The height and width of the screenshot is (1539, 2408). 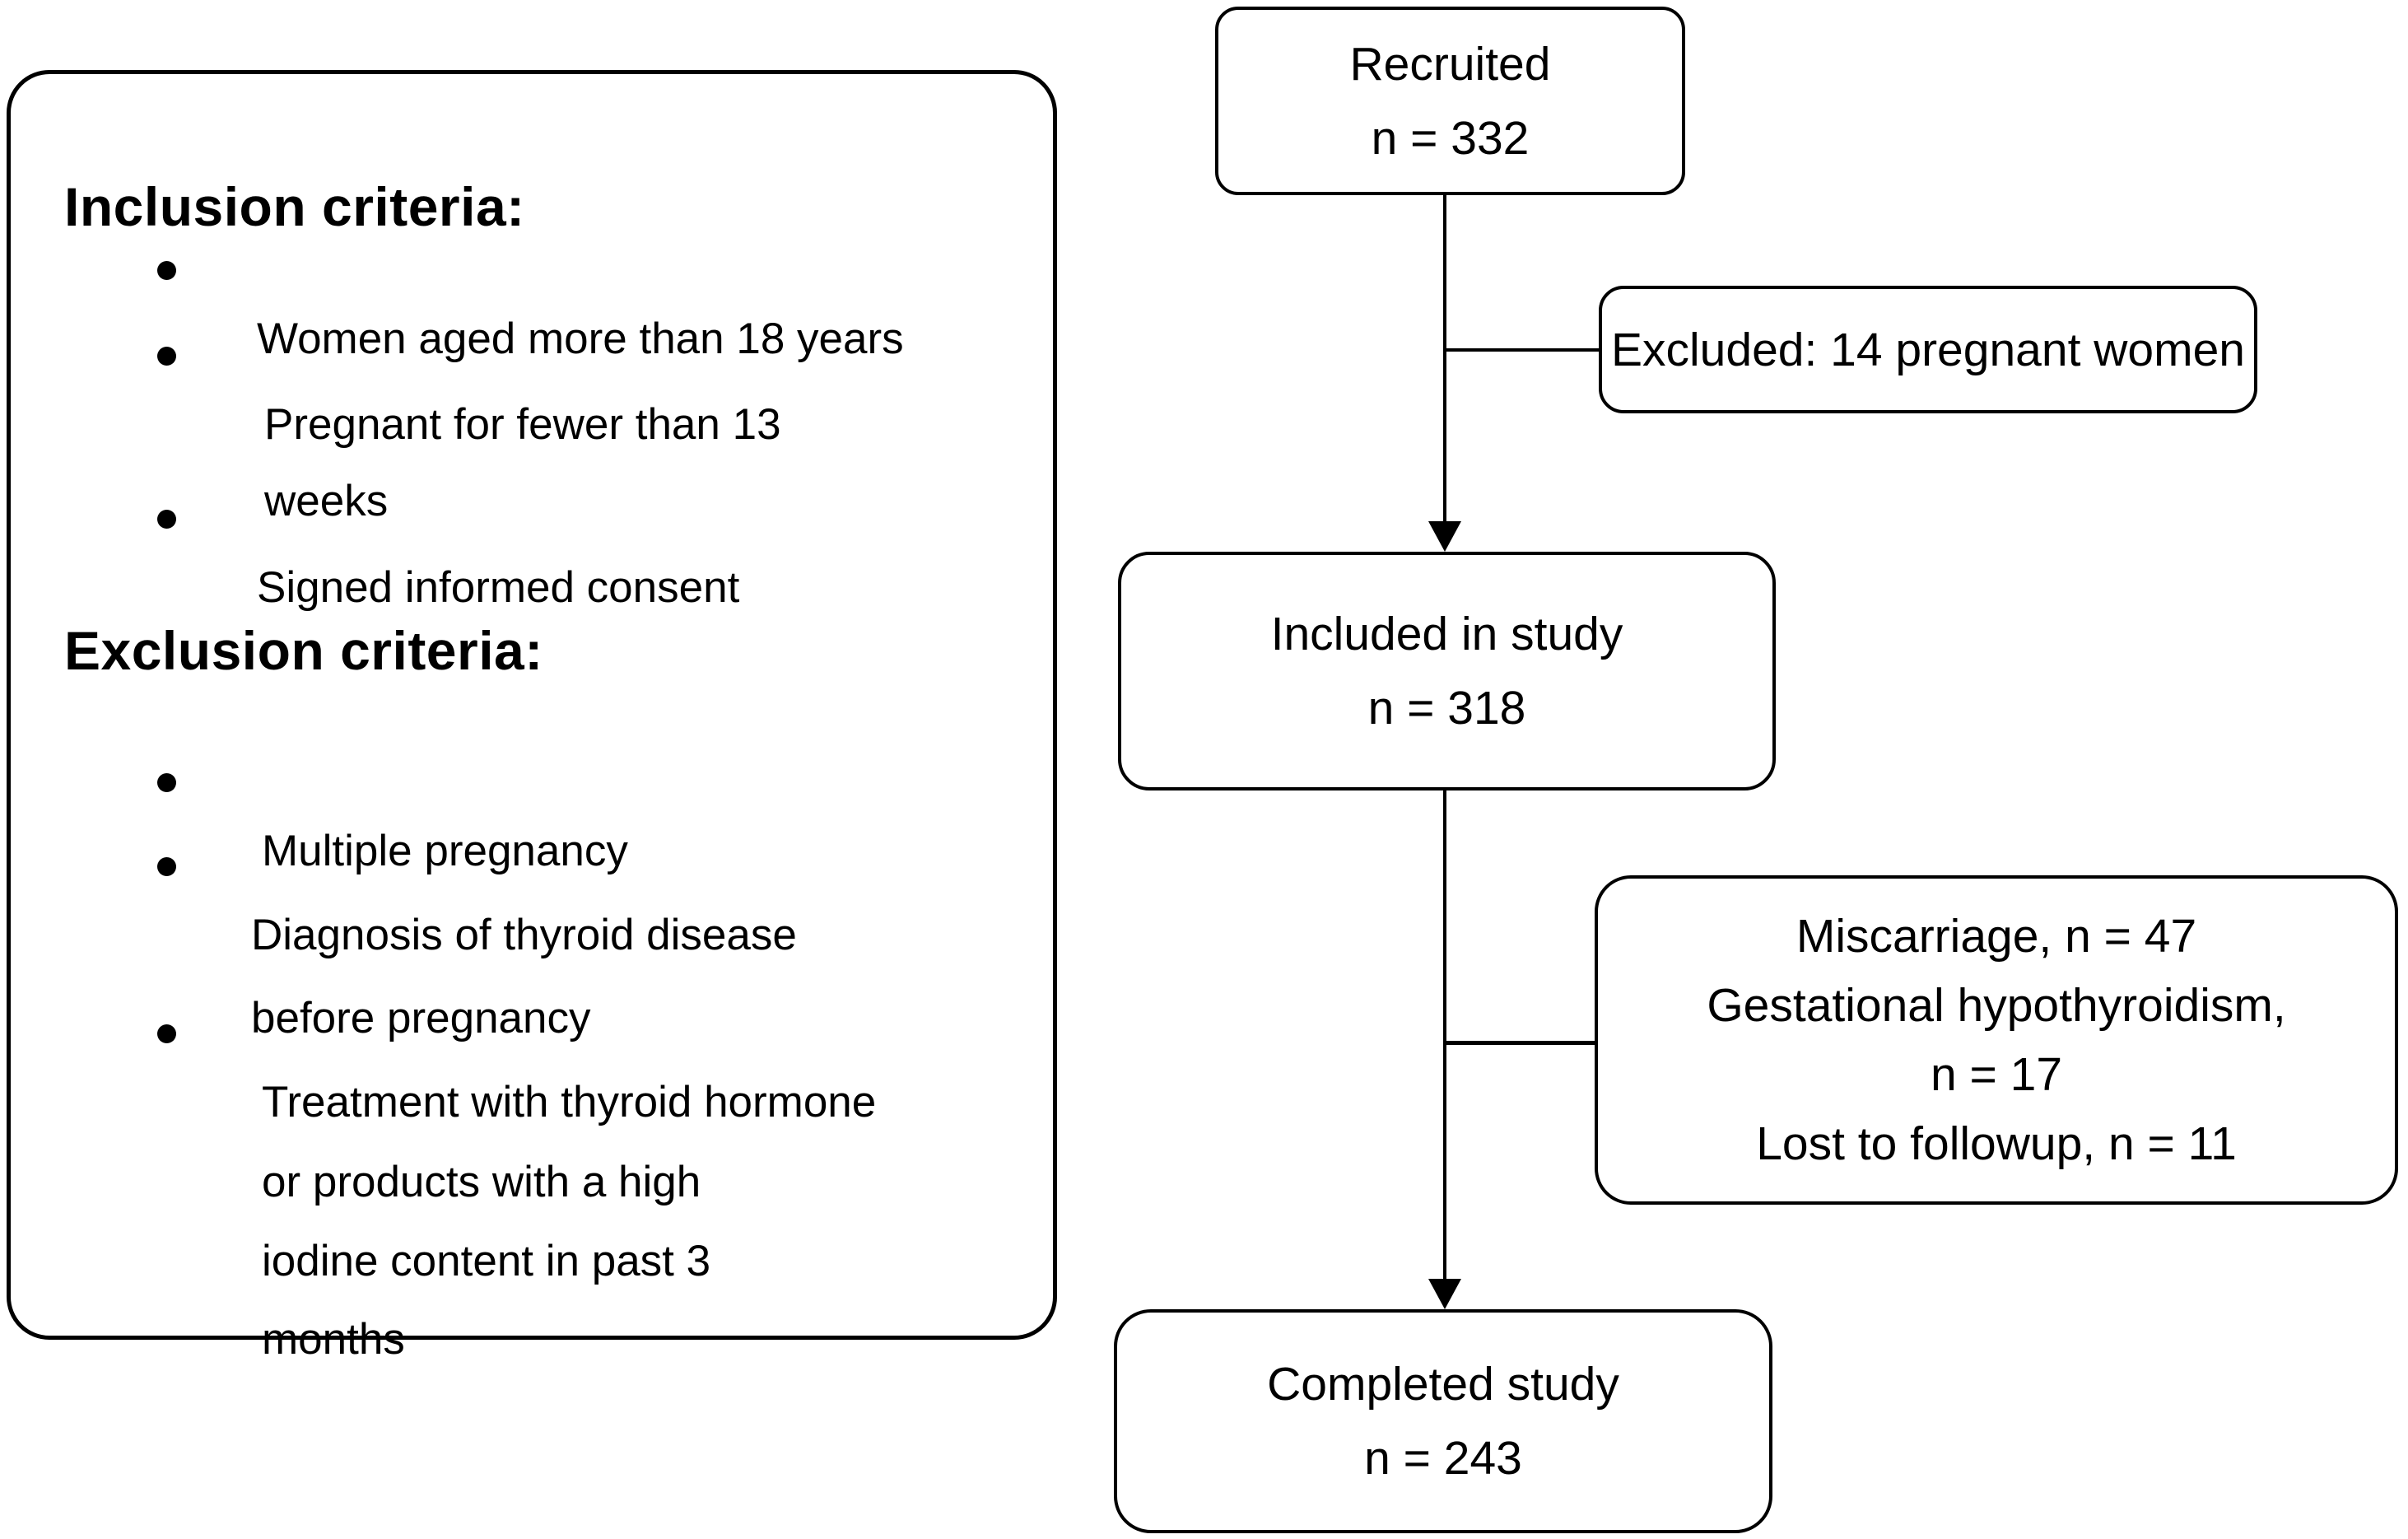 I want to click on inclusion-item: Signed informed consent, so click(x=499, y=587).